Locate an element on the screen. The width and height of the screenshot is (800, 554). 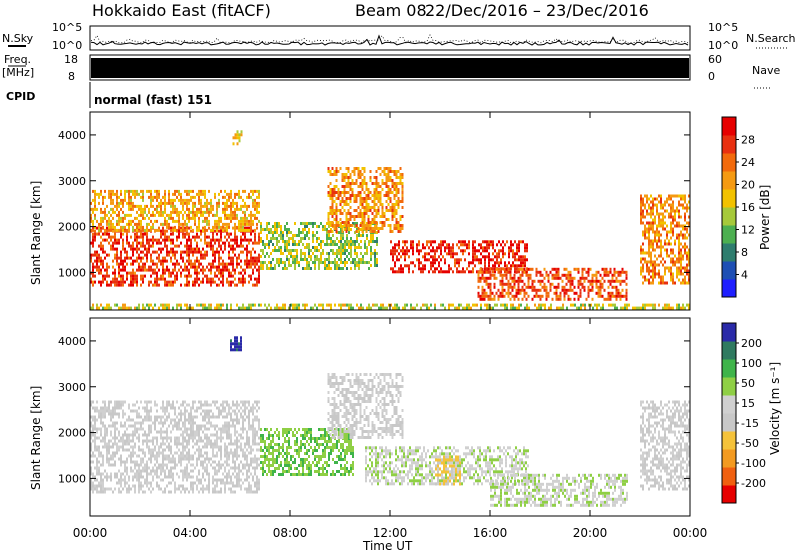
power-ytick-label: 4000 is located at coordinates (72, 135).